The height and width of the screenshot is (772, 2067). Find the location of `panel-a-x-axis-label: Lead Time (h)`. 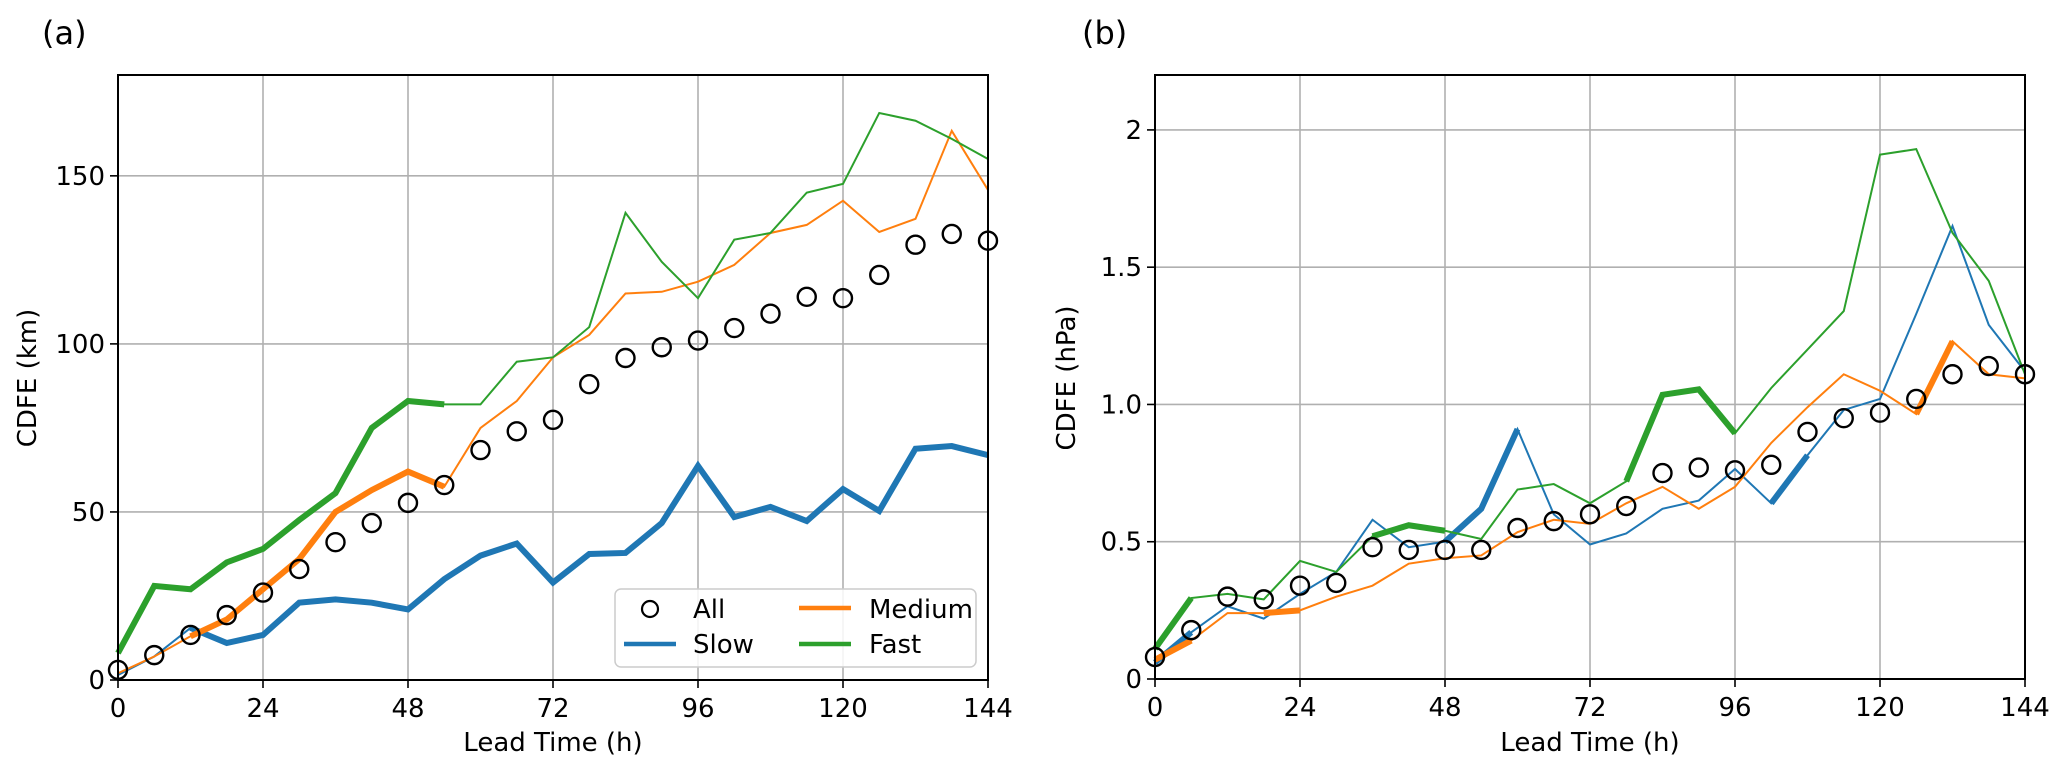

panel-a-x-axis-label: Lead Time (h) is located at coordinates (552, 743).